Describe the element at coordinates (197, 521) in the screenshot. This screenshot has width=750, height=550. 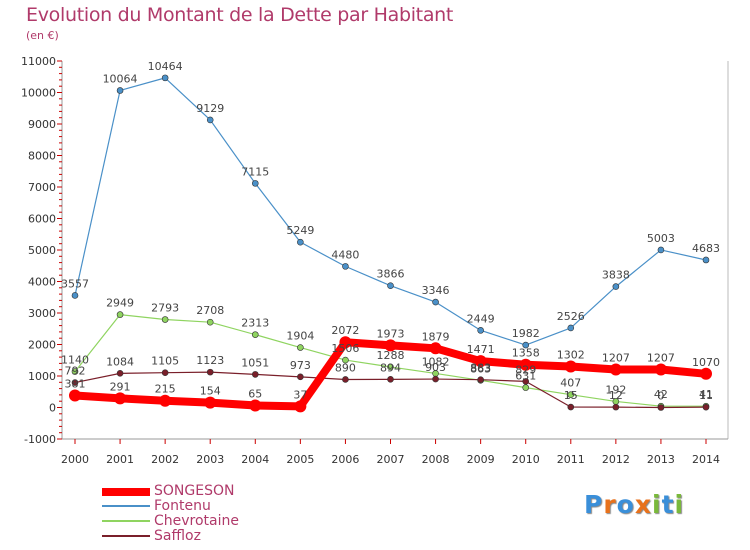
I see `legend-label: Chevrotaine` at that location.